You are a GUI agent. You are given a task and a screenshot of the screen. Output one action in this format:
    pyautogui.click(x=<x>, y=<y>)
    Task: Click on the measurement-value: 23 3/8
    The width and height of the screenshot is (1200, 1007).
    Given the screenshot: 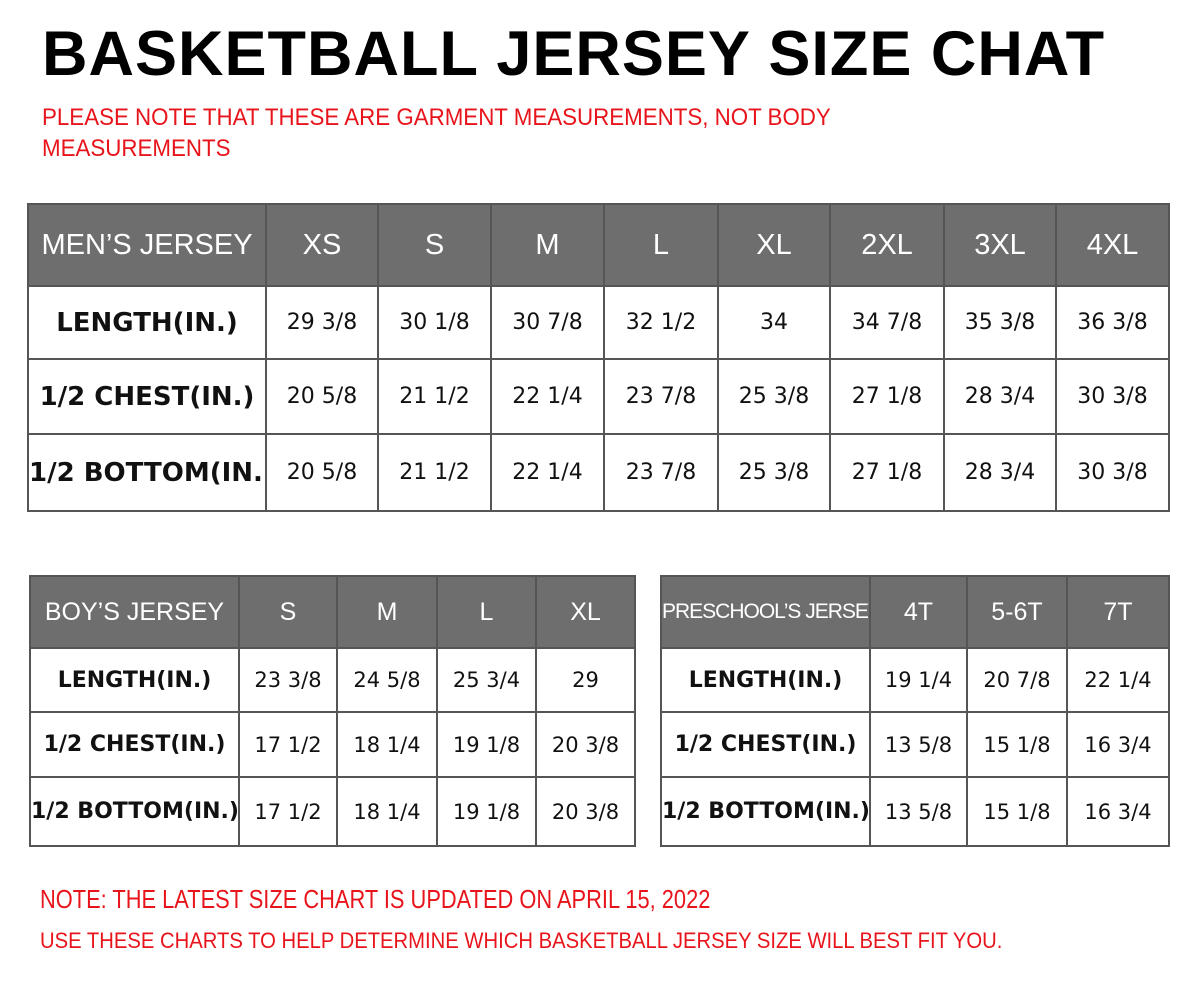 What is the action you would take?
    pyautogui.click(x=288, y=680)
    